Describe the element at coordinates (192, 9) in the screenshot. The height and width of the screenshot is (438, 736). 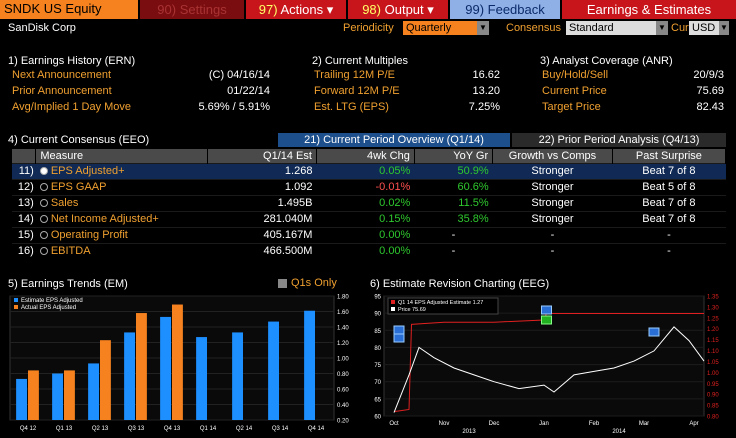
I see `settings-button: 90) Settings` at that location.